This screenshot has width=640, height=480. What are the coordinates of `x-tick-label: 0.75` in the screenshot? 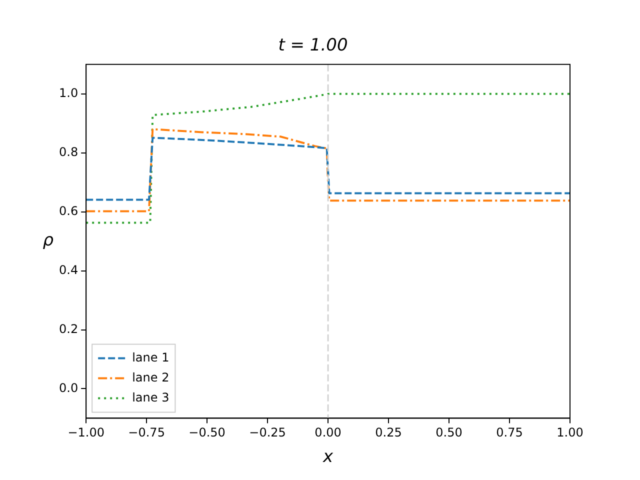 It's located at (509, 433).